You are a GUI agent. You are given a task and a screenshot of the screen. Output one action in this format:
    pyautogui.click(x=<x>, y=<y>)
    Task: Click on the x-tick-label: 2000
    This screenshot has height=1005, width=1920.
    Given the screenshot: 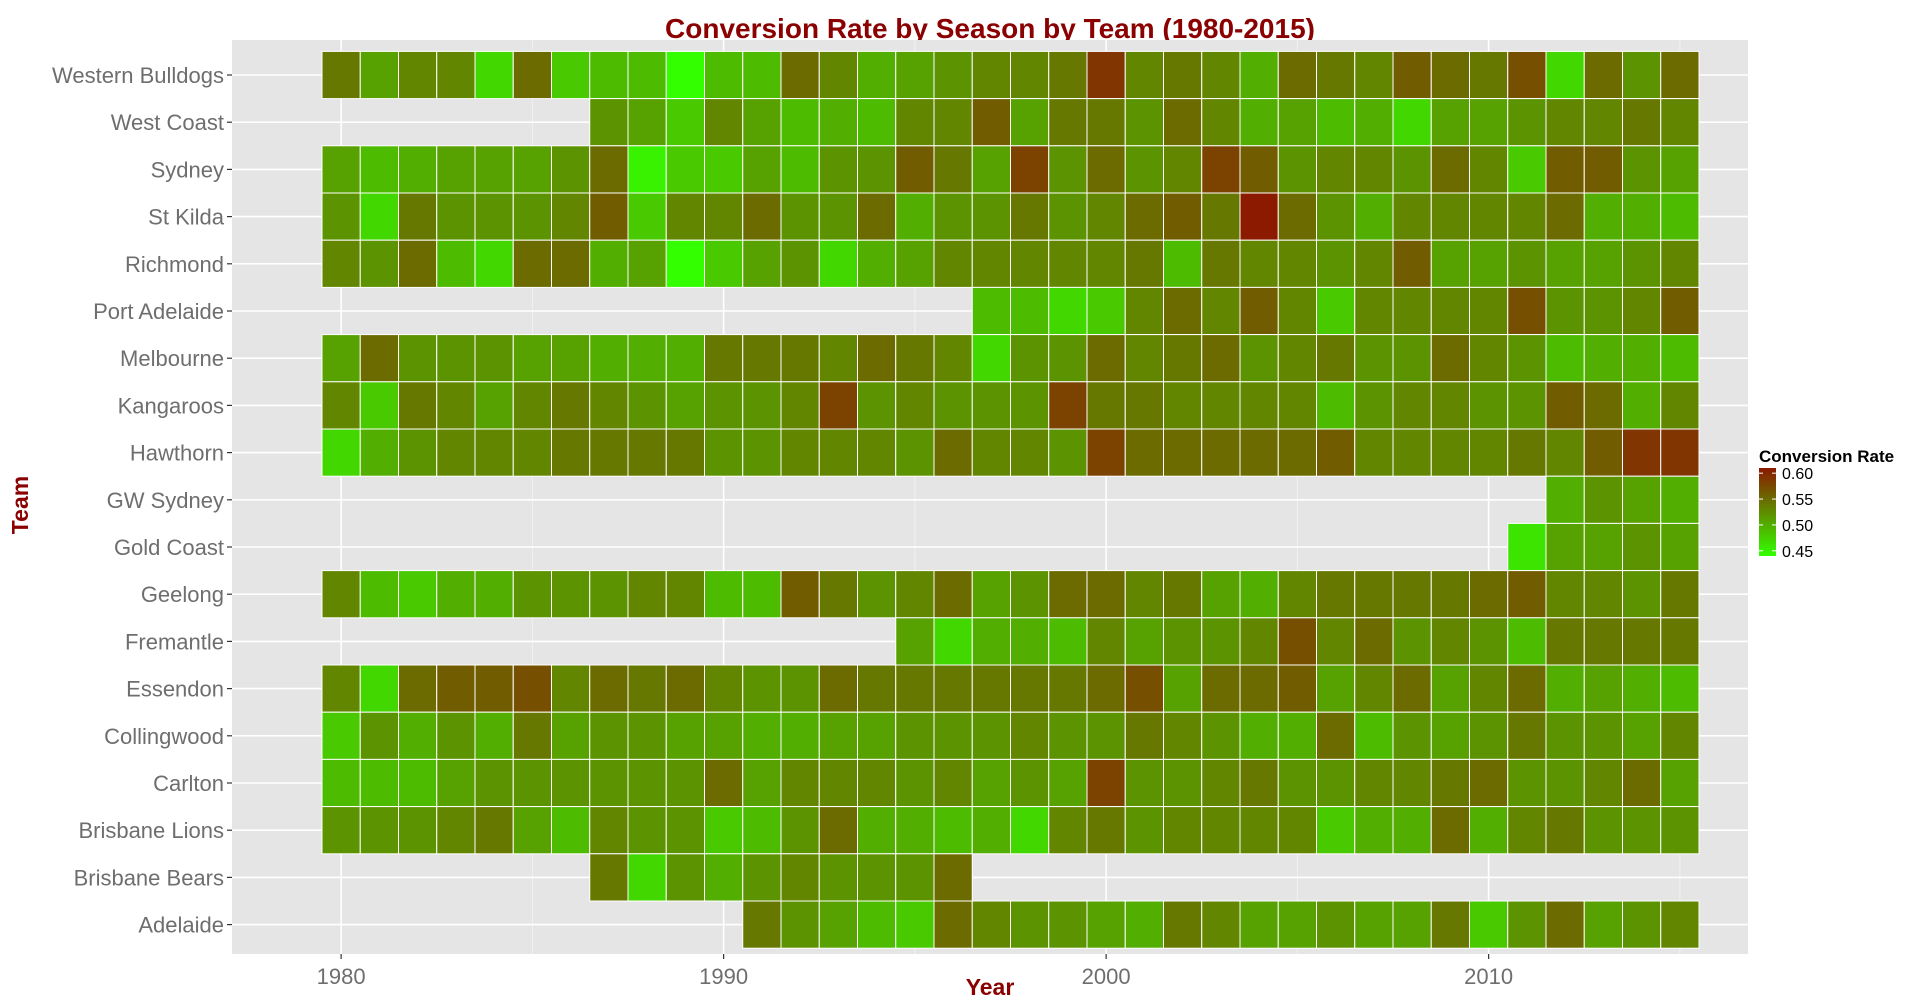 What is the action you would take?
    pyautogui.click(x=1106, y=976)
    